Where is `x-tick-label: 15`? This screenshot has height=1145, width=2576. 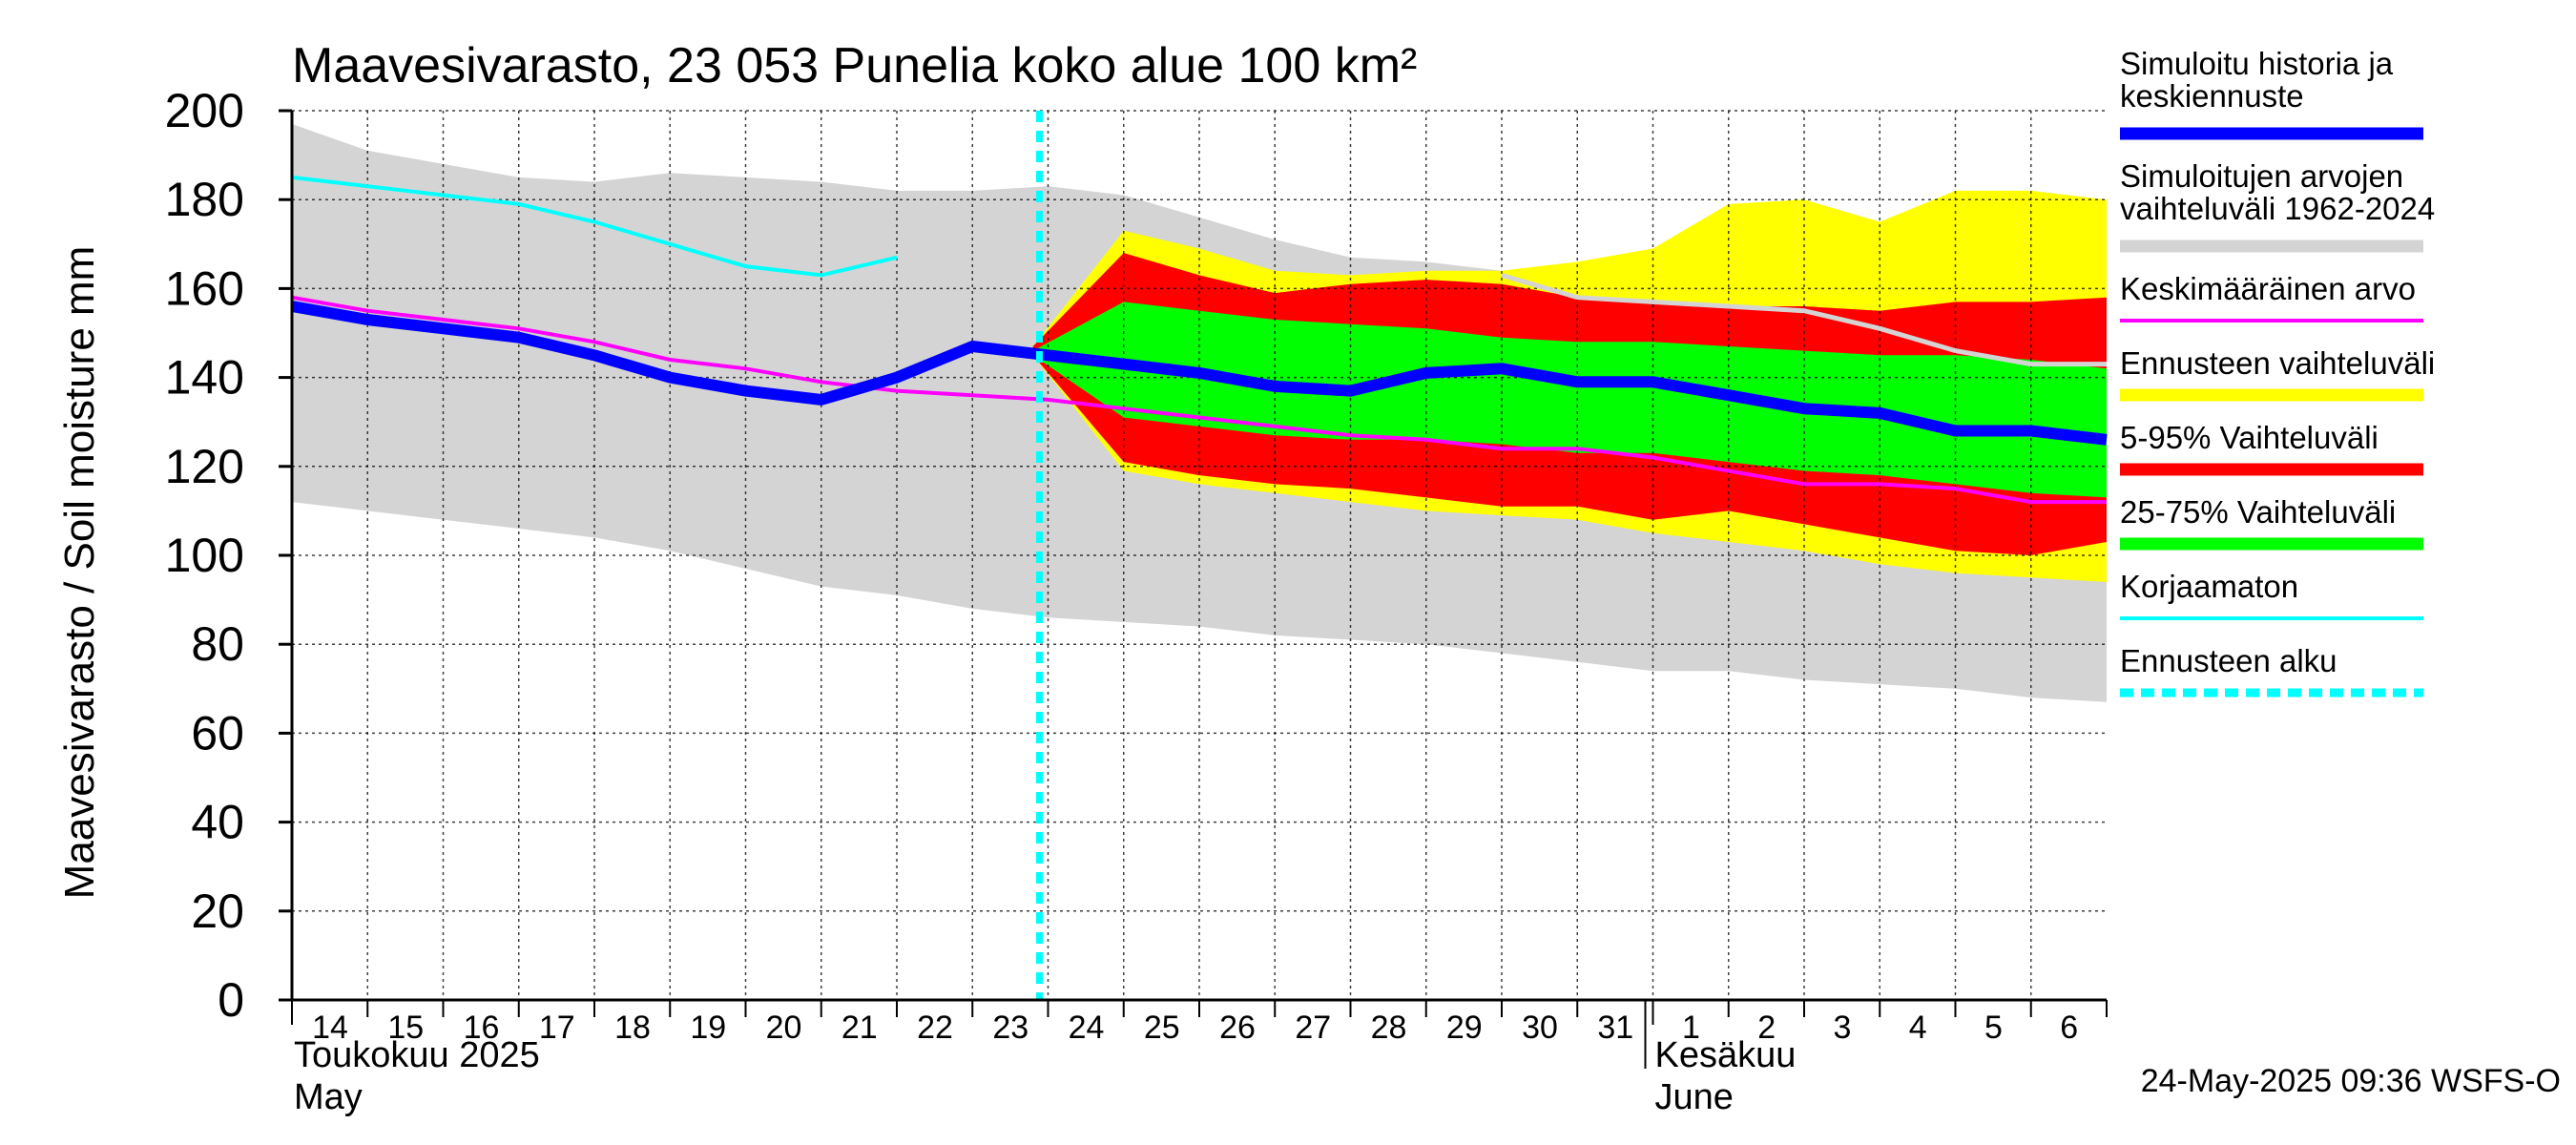 x-tick-label: 15 is located at coordinates (405, 1028).